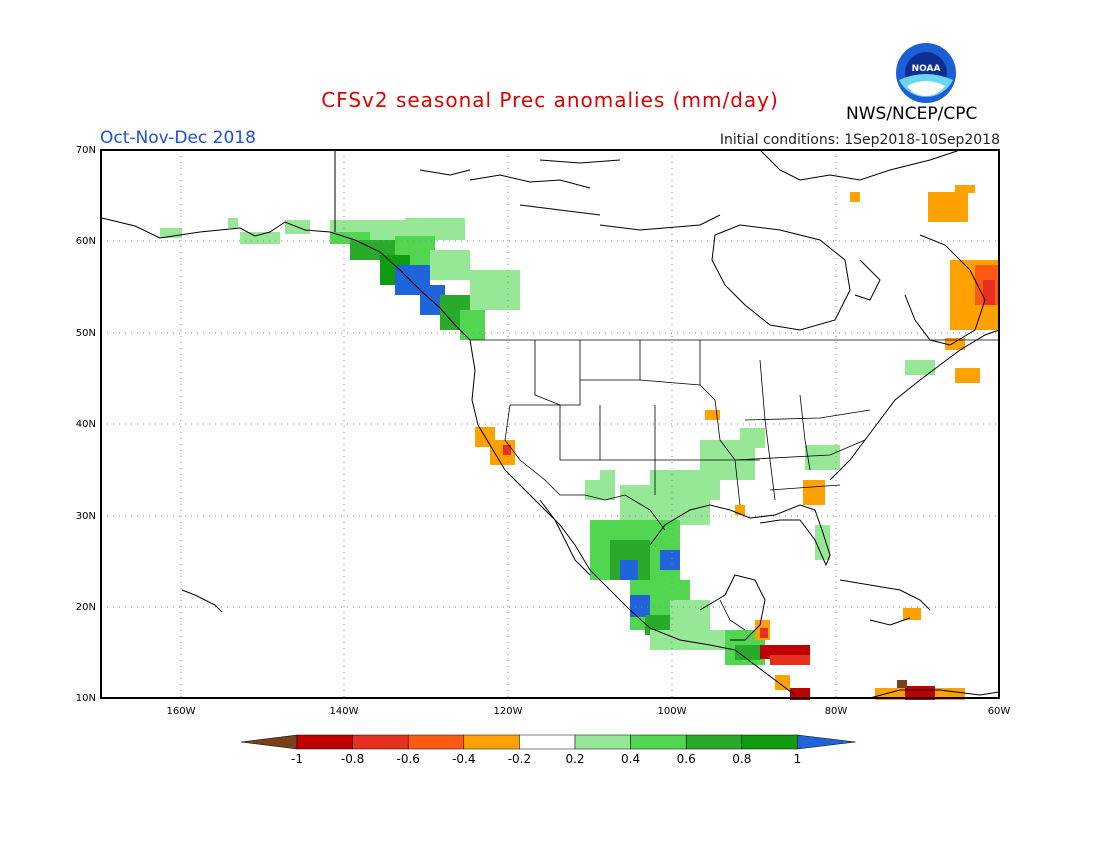 Image resolution: width=1100 pixels, height=850 pixels. I want to click on colorbar-label: -1, so click(297, 759).